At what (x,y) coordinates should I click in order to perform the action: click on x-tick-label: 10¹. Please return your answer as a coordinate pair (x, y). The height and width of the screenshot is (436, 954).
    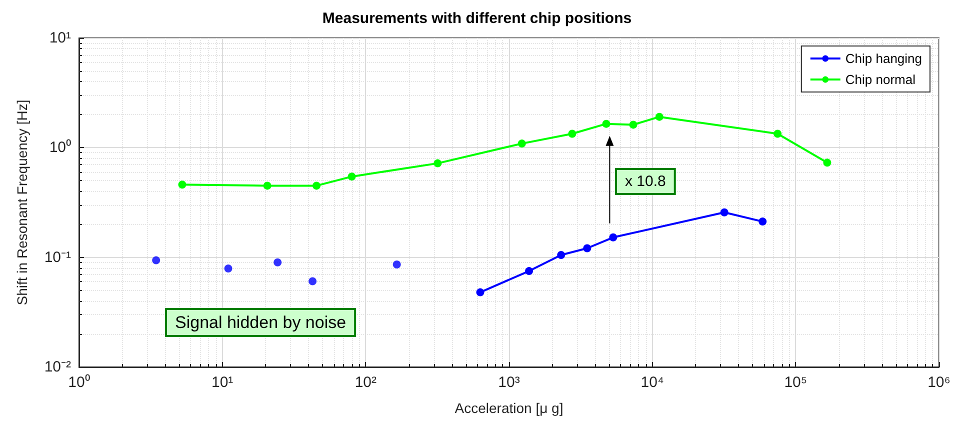
    Looking at the image, I should click on (222, 382).